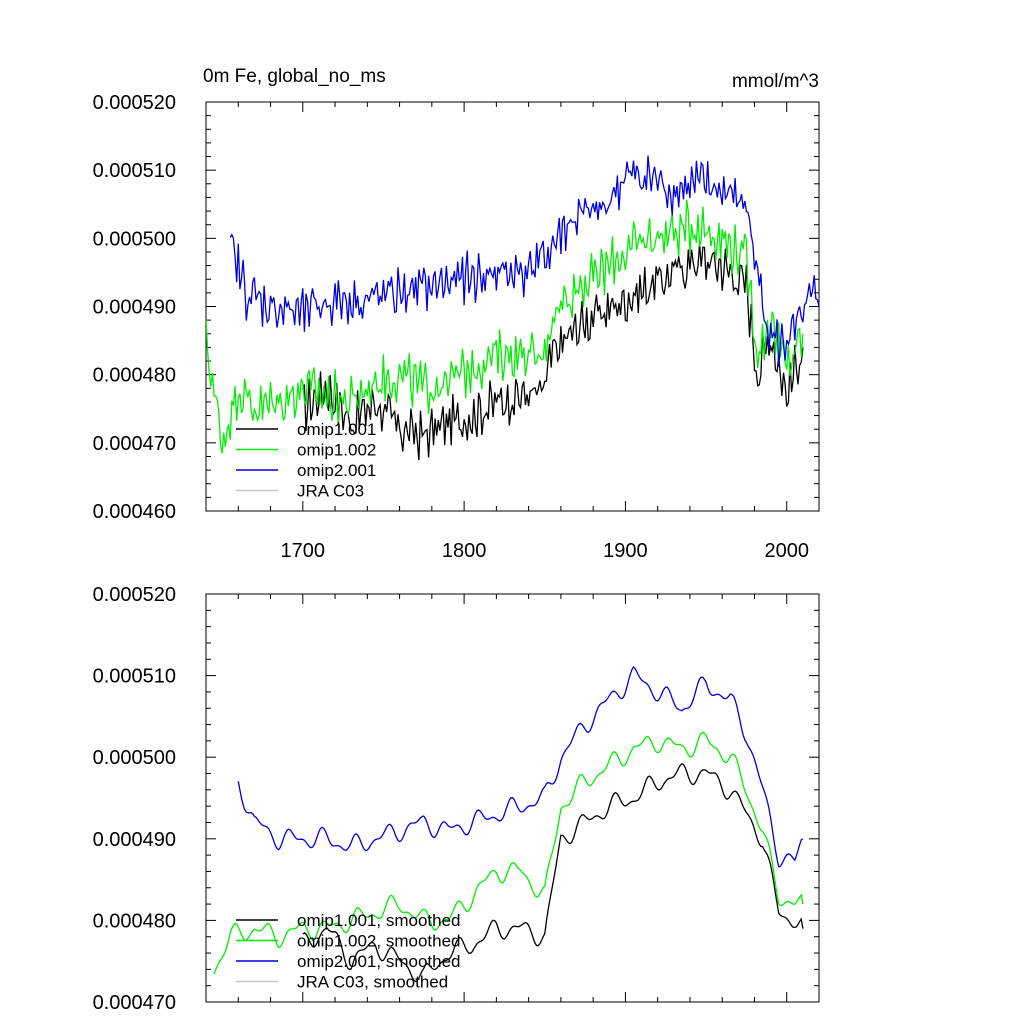  What do you see at coordinates (336, 450) in the screenshot?
I see `legend-label: omip1.002` at bounding box center [336, 450].